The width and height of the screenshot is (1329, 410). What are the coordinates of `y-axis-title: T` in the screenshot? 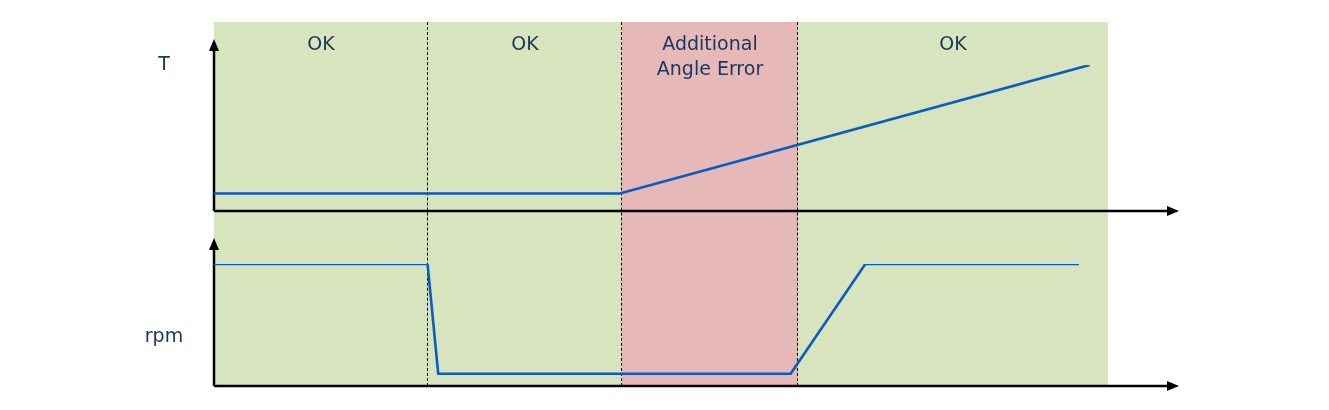 It's located at (164, 62).